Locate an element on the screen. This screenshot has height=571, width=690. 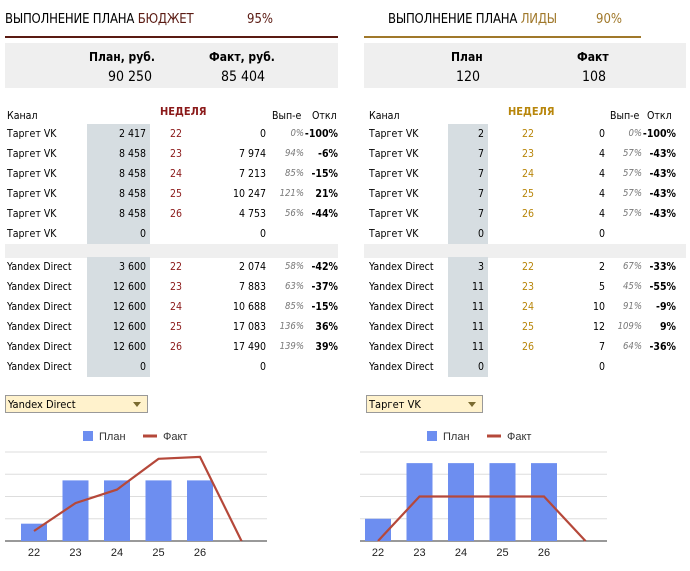
table-row: Таргет VK 7 26 4 57% -43% is located at coordinates (525, 214).